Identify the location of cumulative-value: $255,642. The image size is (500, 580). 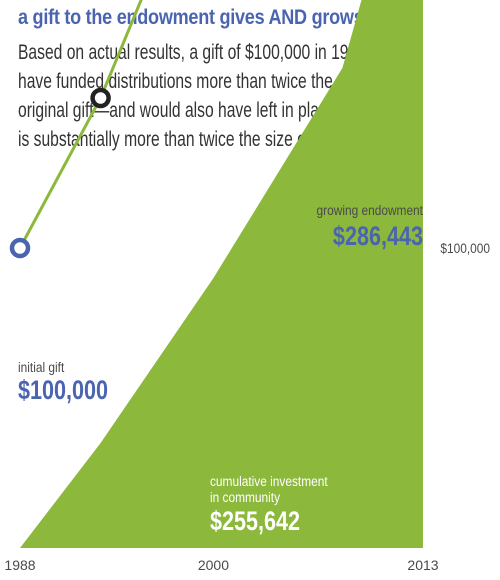
(255, 522).